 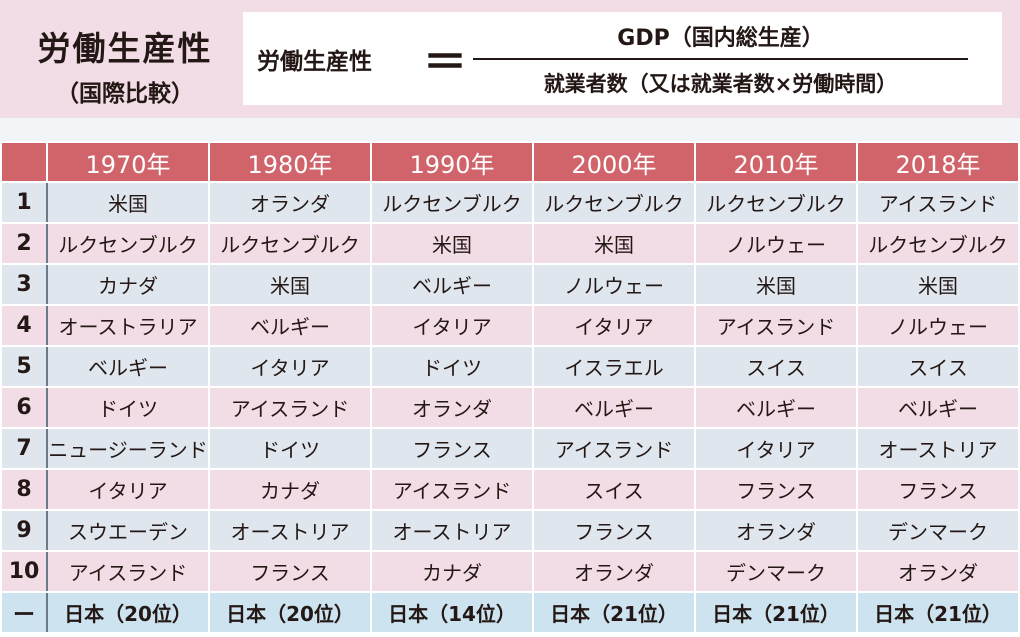 I want to click on table-row: 10 アイスランド フランス カナダ オランダ デンマーク オランダ, so click(x=510, y=571).